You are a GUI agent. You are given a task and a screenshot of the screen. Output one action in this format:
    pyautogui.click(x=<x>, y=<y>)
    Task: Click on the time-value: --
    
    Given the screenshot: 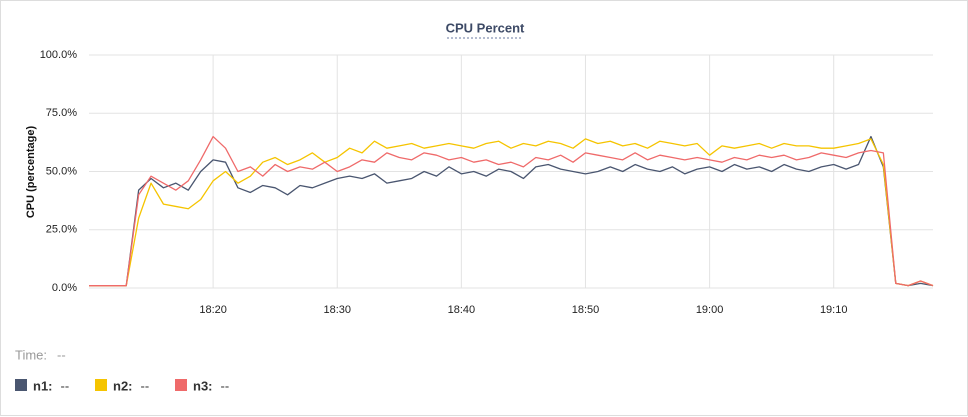 What is the action you would take?
    pyautogui.click(x=61, y=354)
    